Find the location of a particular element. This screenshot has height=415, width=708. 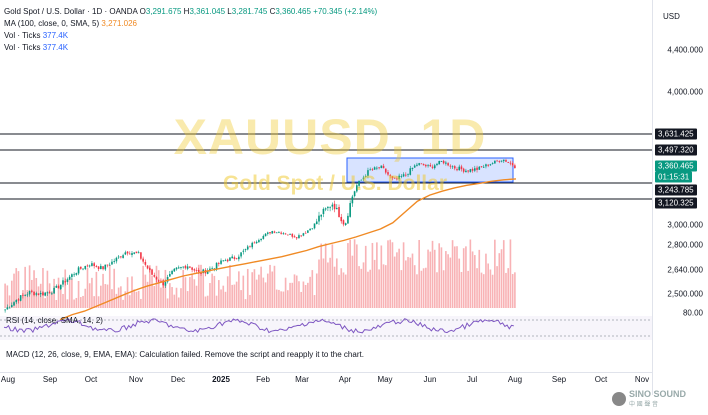

vol-label-2: Vol · Ticks is located at coordinates (22, 47).